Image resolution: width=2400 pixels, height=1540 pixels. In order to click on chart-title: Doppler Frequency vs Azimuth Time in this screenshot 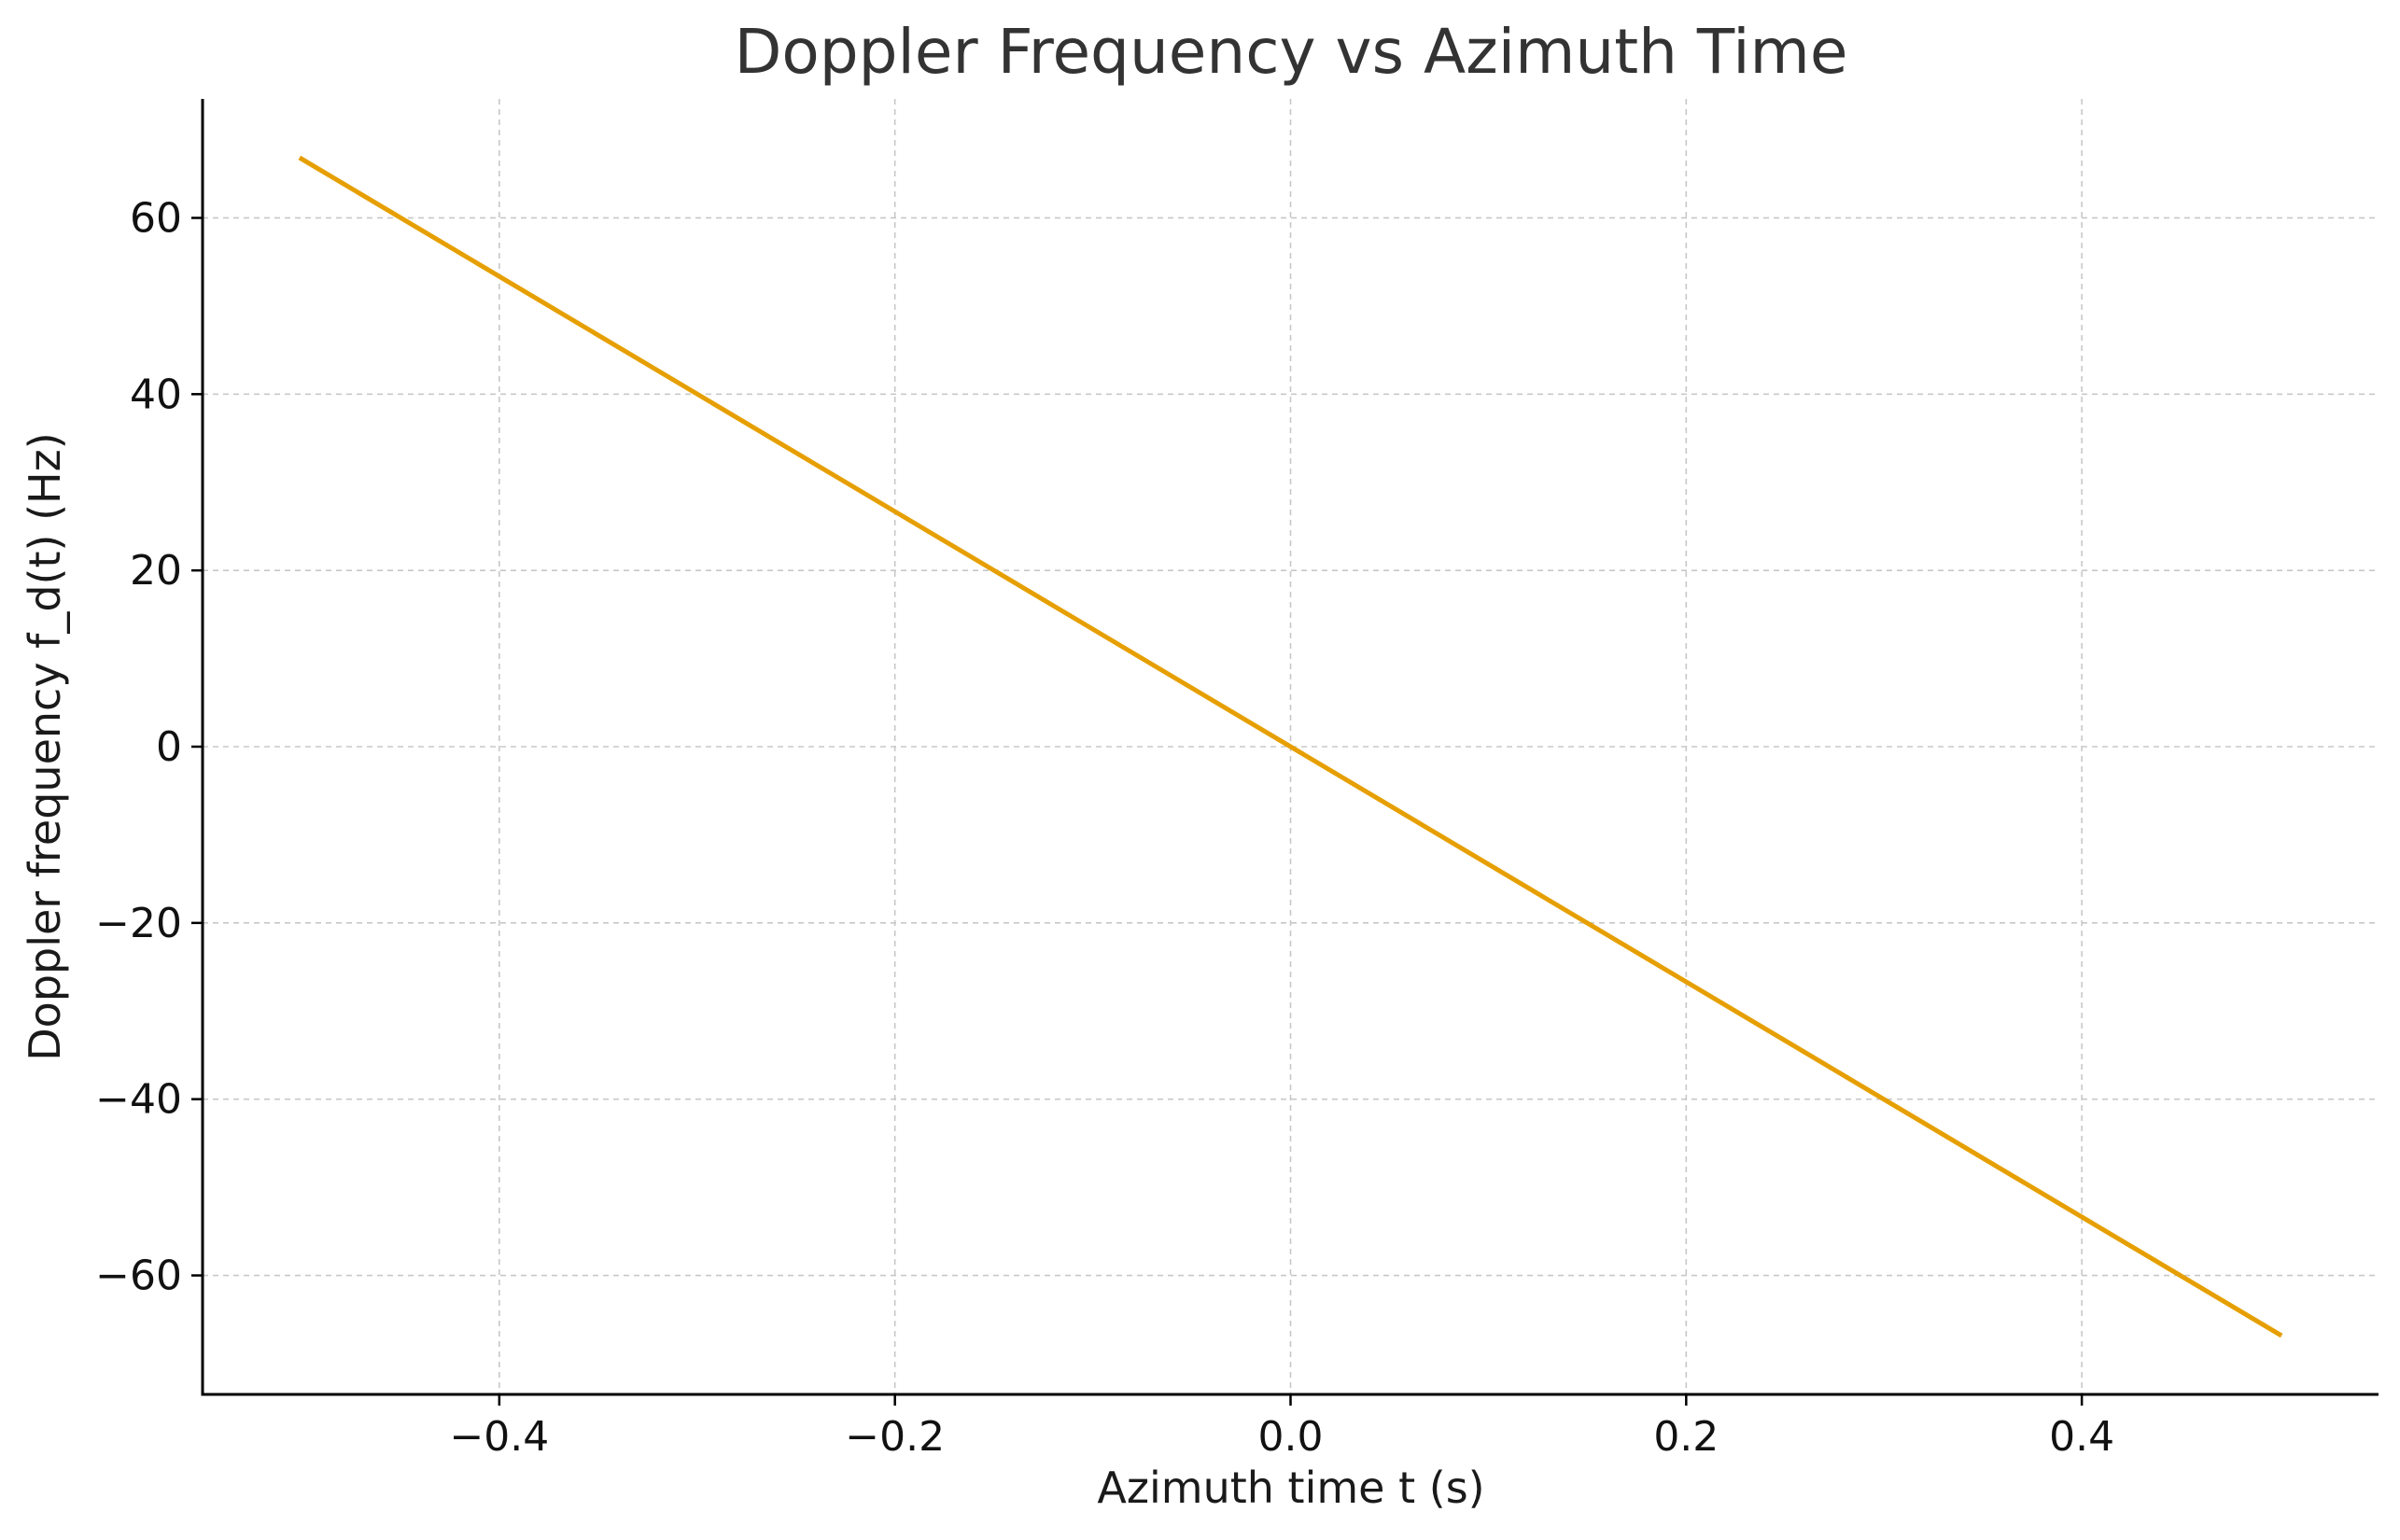, I will do `click(1291, 52)`.